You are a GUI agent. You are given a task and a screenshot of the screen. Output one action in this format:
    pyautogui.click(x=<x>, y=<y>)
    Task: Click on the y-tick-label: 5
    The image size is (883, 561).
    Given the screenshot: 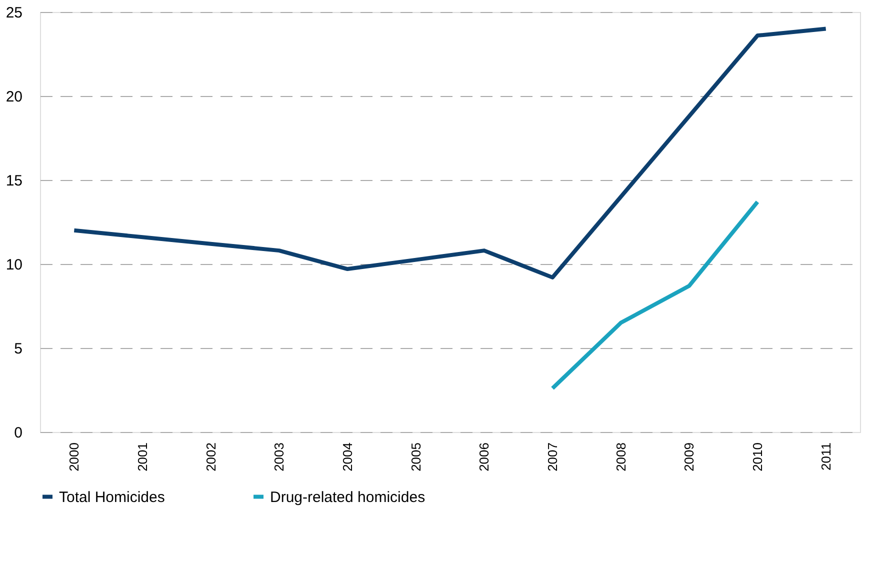 What is the action you would take?
    pyautogui.click(x=18, y=349)
    